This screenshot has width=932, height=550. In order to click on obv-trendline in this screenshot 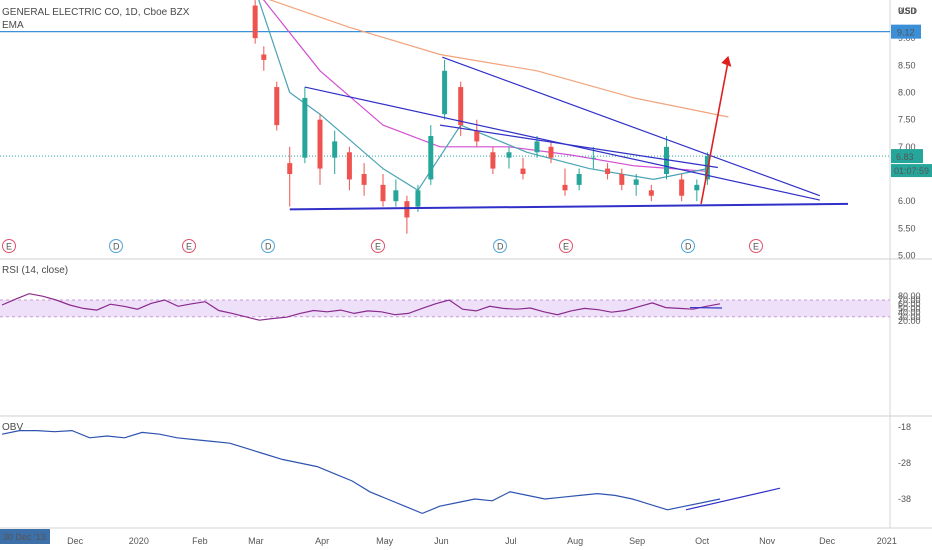, I will do `click(733, 499)`.